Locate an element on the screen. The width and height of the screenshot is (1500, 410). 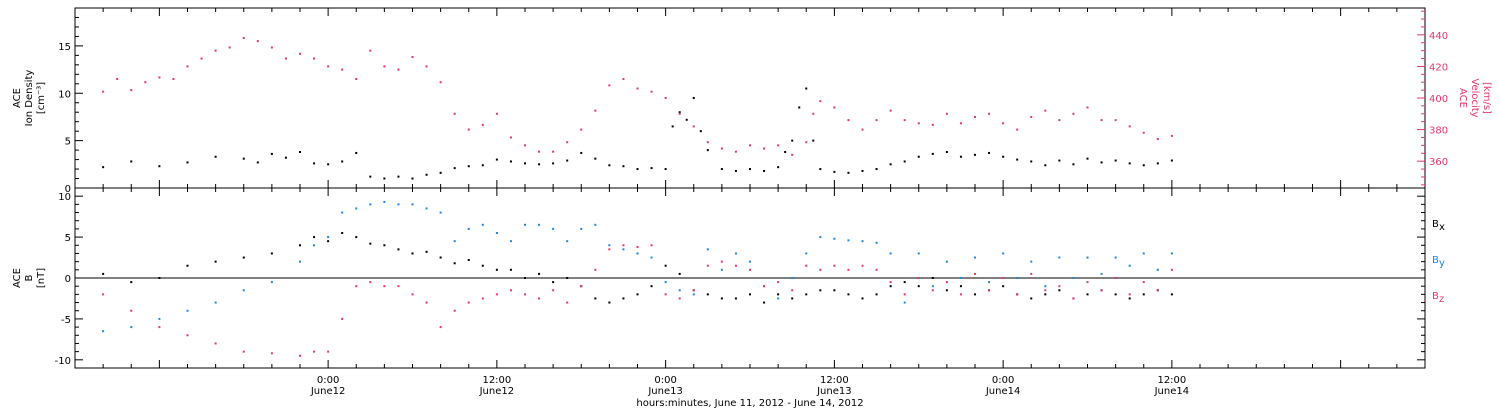
top-right-y-axis-title: [km/s] is located at coordinates (1486, 98).